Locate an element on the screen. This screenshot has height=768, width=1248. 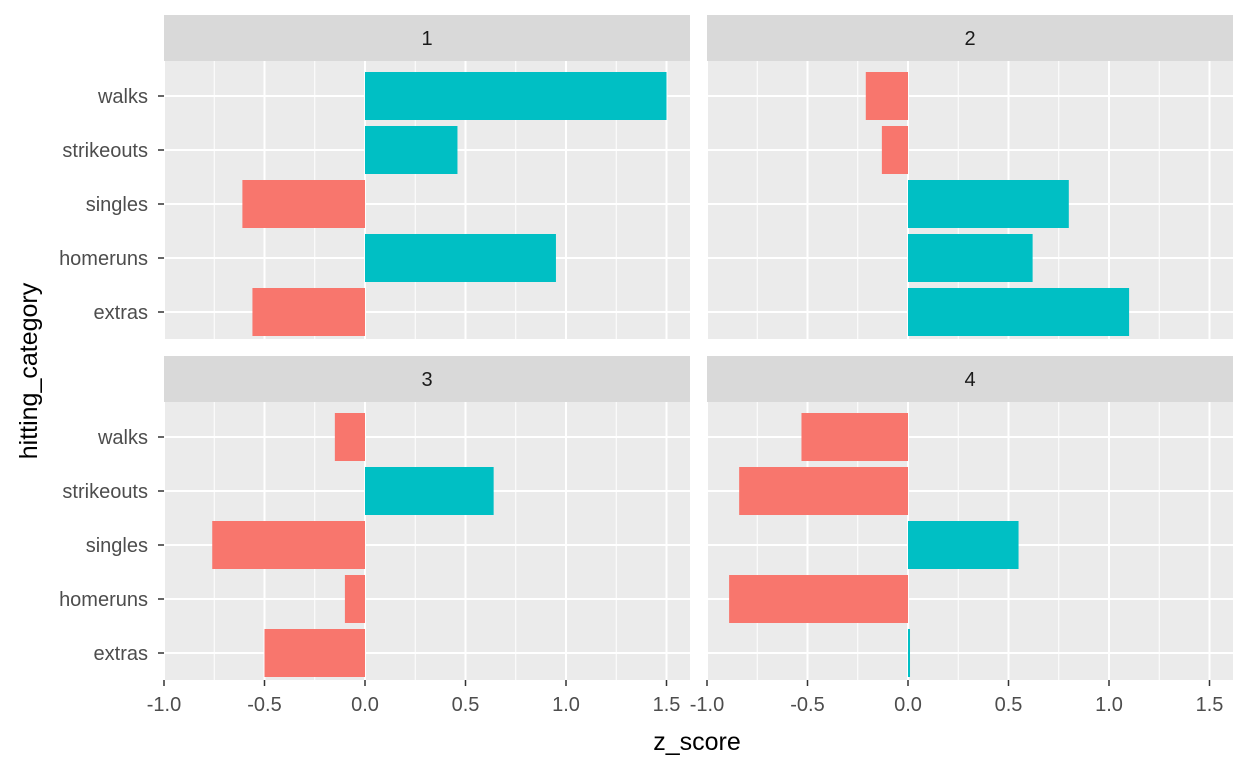
facet-strip-label: 2 is located at coordinates (969, 39).